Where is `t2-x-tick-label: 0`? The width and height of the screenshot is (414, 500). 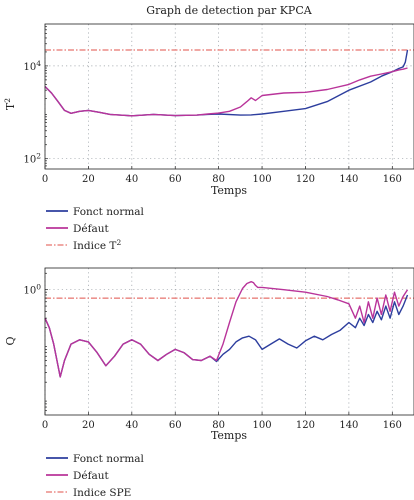
t2-x-tick-label: 0 is located at coordinates (45, 179).